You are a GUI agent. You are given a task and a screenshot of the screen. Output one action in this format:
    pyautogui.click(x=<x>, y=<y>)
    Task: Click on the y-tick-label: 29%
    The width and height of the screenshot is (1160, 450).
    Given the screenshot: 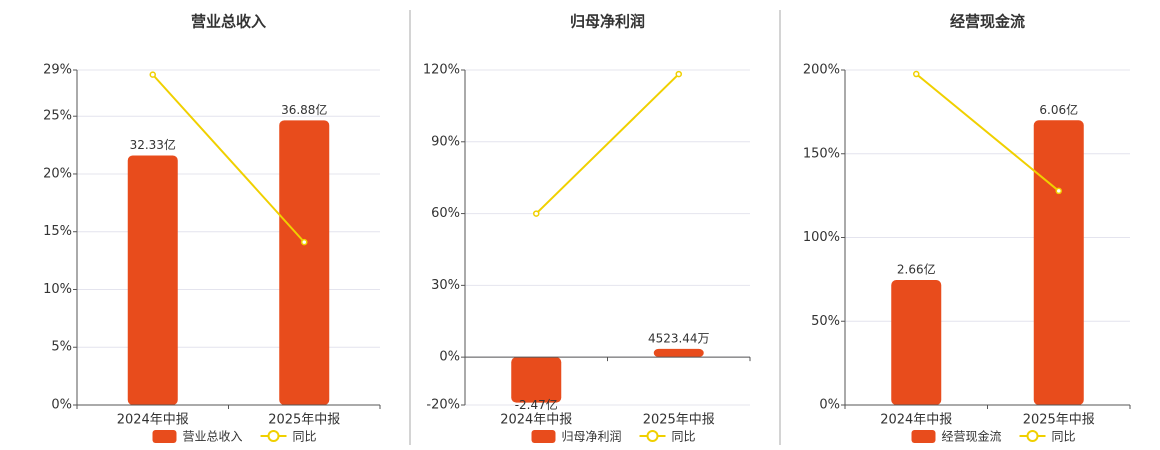 What is the action you would take?
    pyautogui.click(x=57, y=70)
    